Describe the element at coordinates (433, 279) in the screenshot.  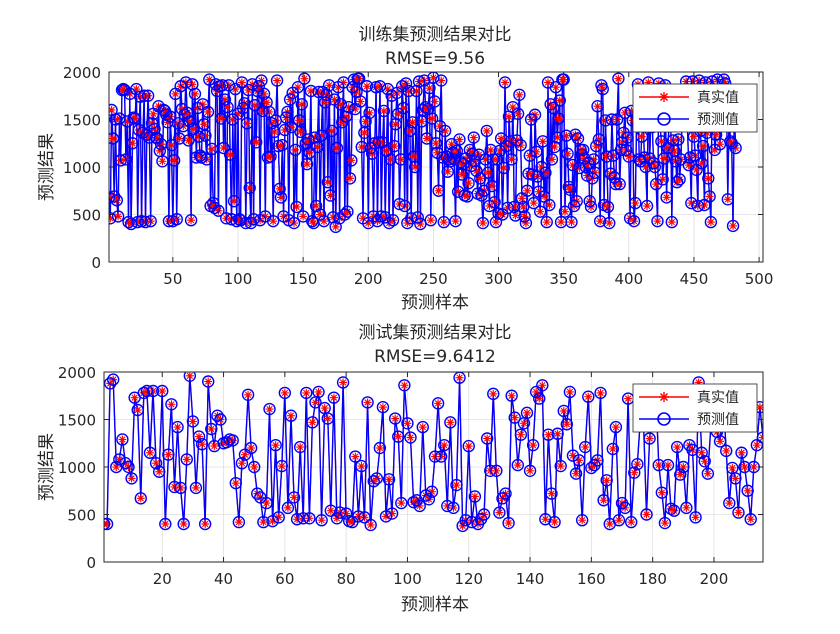
I see `x-tick-label: 250` at that location.